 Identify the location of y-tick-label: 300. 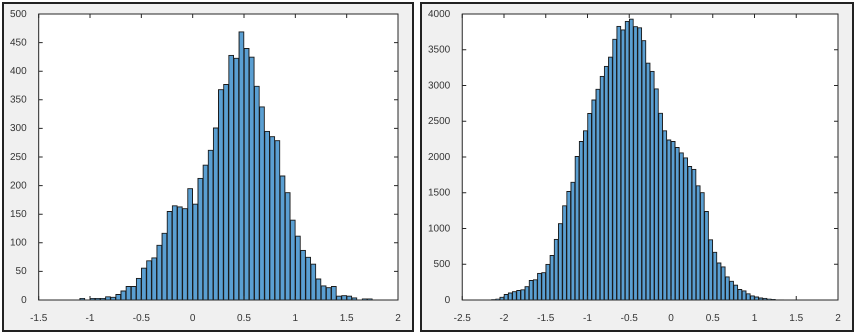
(19, 128).